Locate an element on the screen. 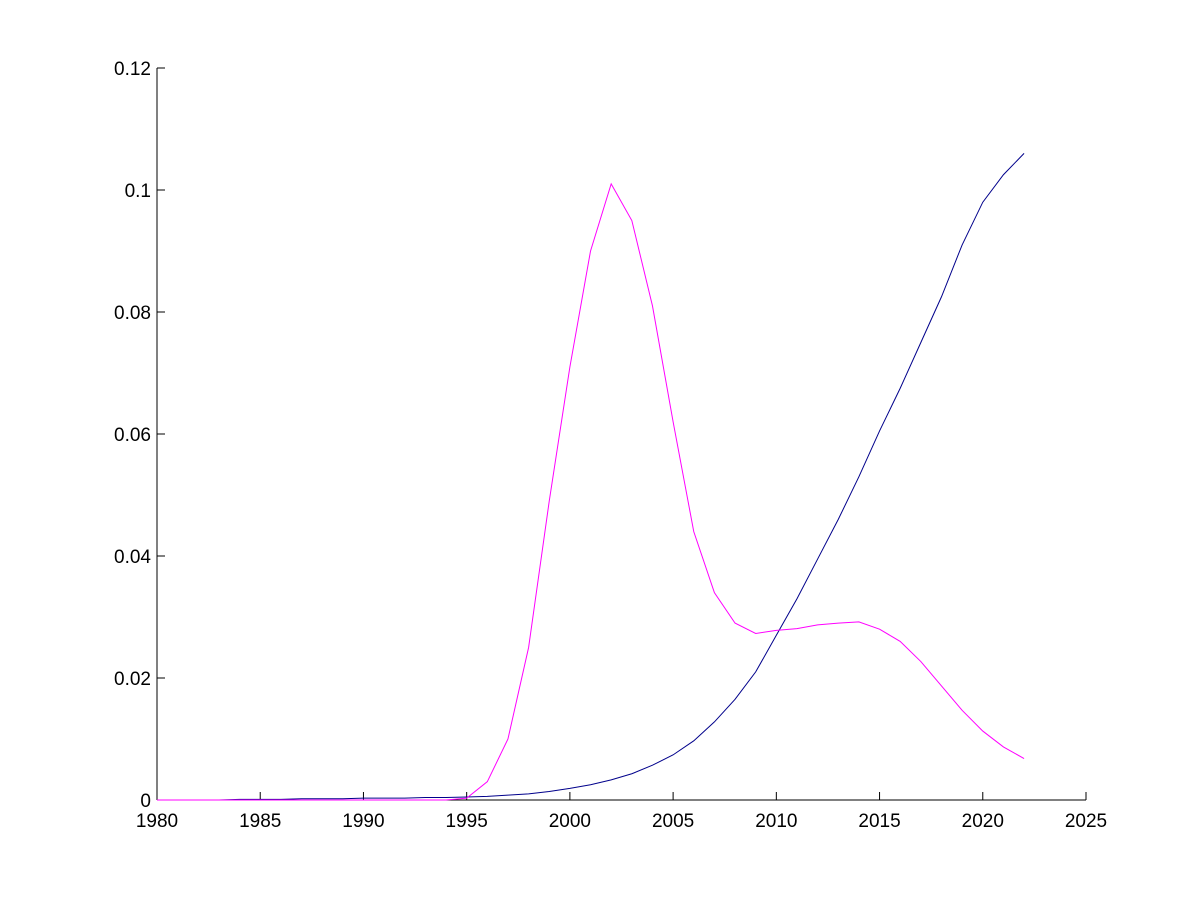 This screenshot has height=900, width=1200. y-tick-label: 0.02 is located at coordinates (132, 679).